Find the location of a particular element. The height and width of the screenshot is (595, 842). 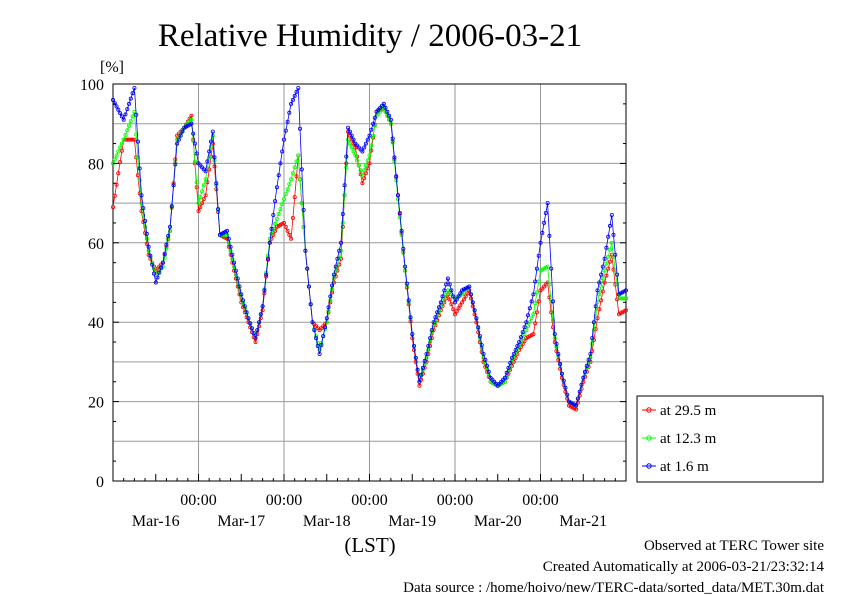

chart-title: Relative Humidity / 2006-03-21 is located at coordinates (370, 36).